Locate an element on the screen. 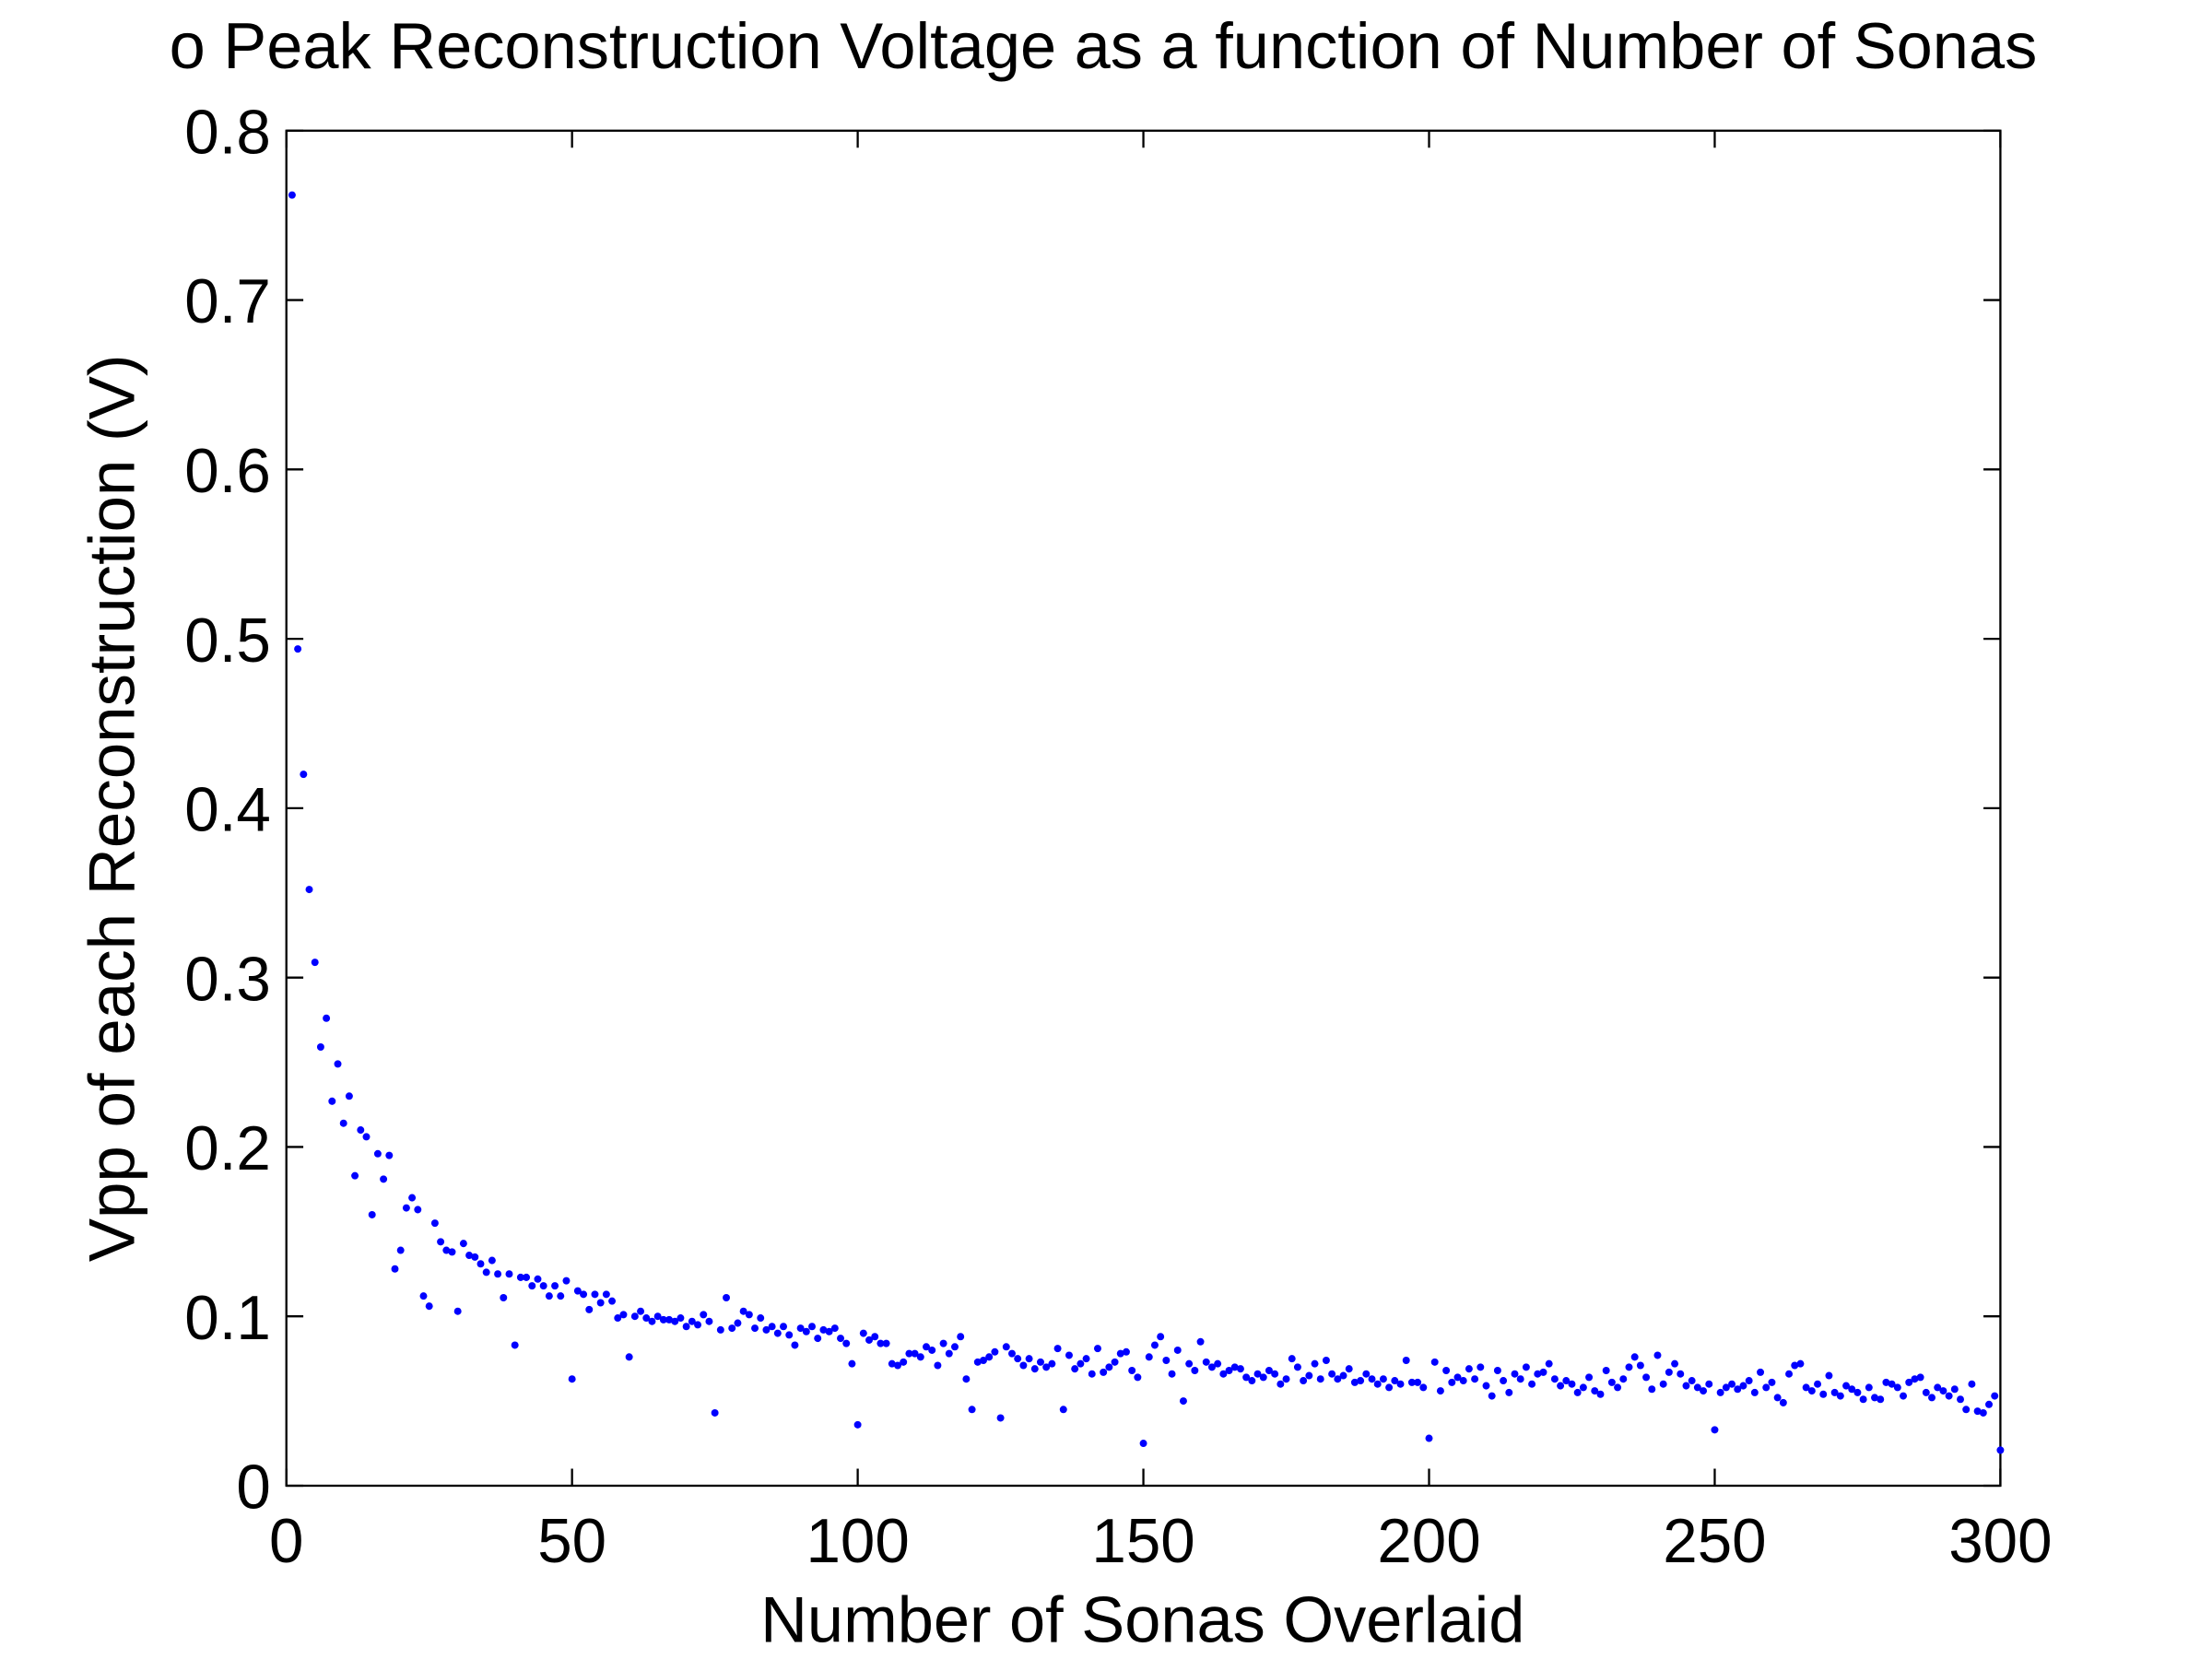 The height and width of the screenshot is (1659, 2212). x-tick-label: 150 is located at coordinates (1142, 1541).